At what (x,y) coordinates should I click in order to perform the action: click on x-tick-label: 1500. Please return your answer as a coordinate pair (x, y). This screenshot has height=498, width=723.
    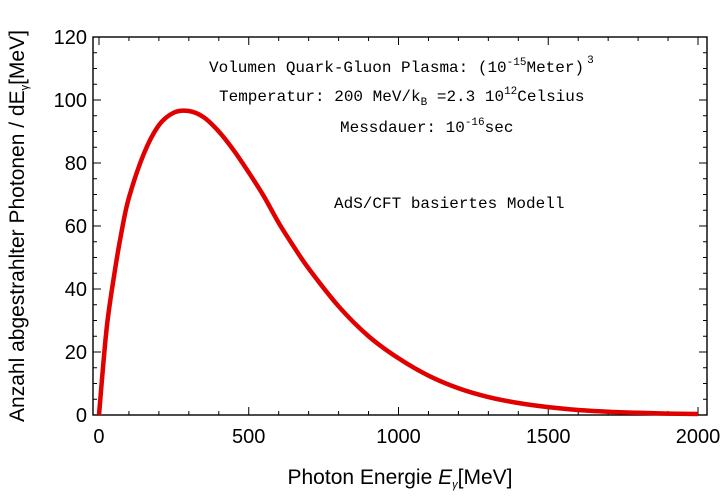
    Looking at the image, I should click on (548, 437).